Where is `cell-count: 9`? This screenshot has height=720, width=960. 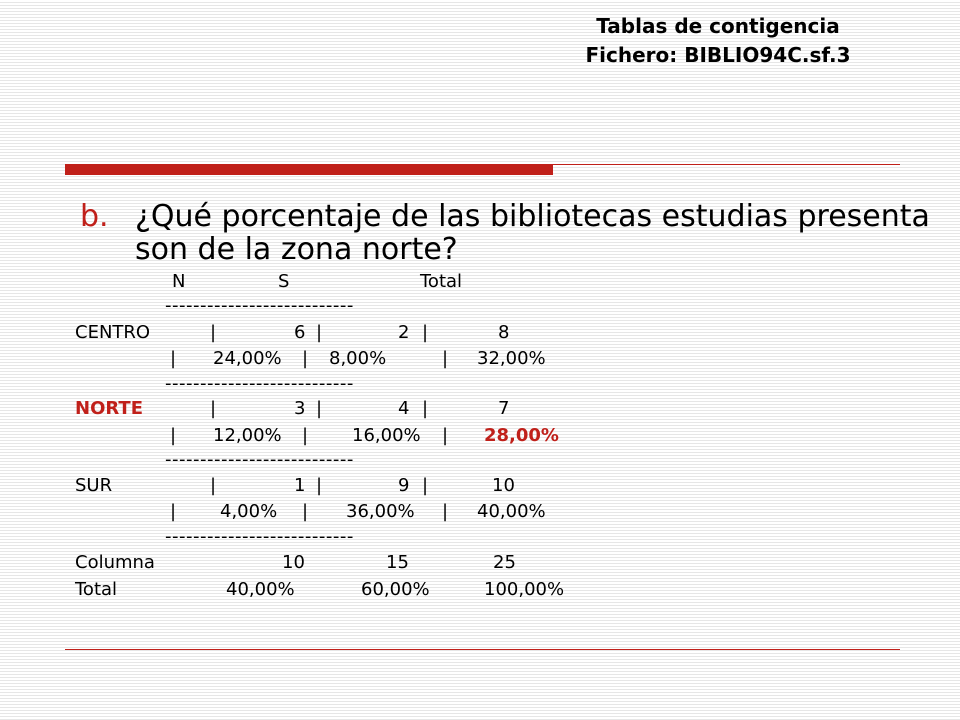 cell-count: 9 is located at coordinates (404, 485).